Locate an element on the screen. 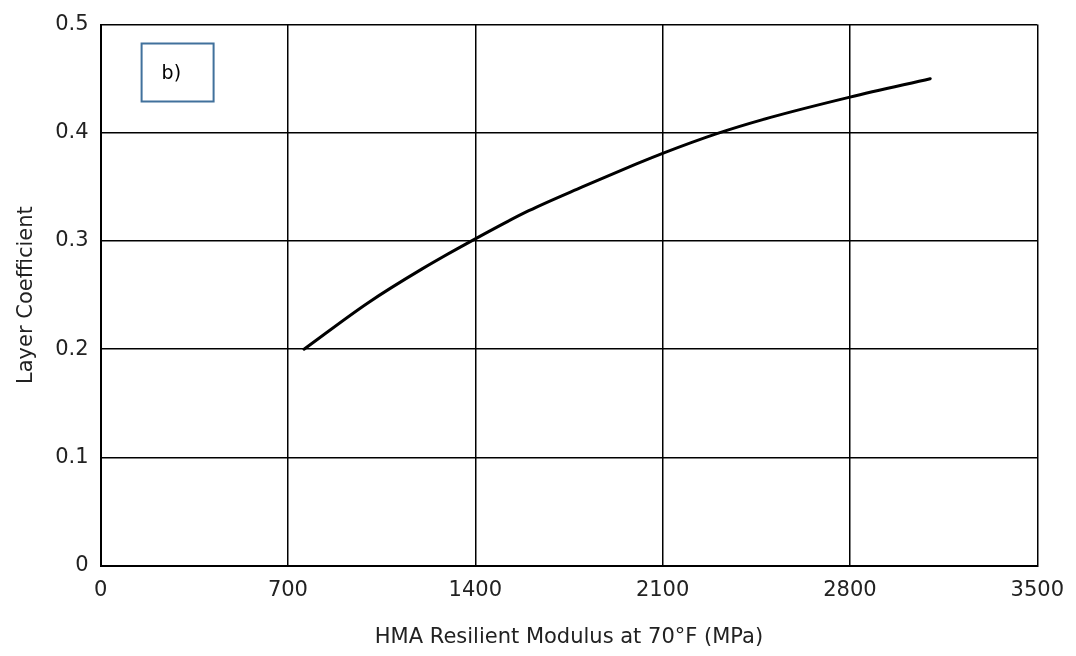  x-tick-label: 2800 is located at coordinates (850, 588).